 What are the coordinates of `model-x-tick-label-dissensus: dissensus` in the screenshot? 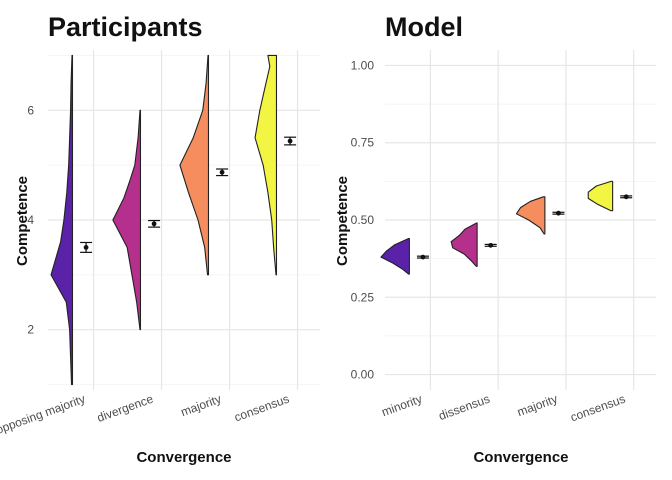 It's located at (464, 407).